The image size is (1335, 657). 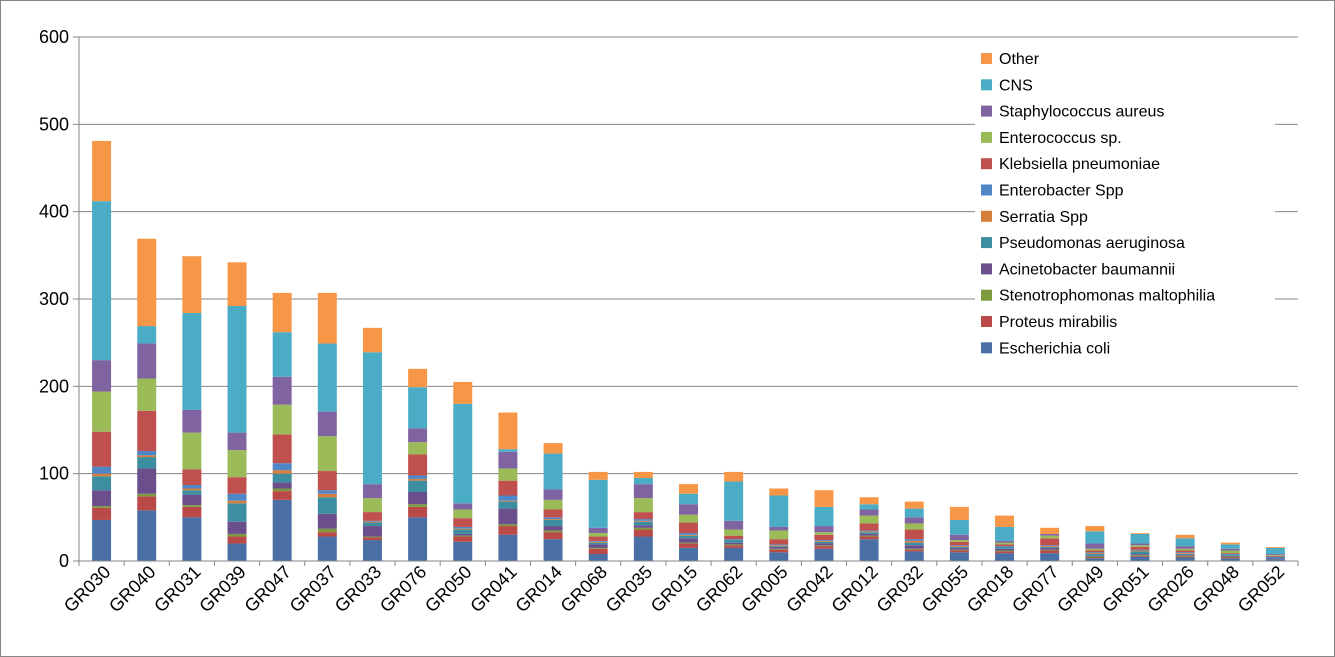 What do you see at coordinates (177, 589) in the screenshot?
I see `x-tick-label: GR031` at bounding box center [177, 589].